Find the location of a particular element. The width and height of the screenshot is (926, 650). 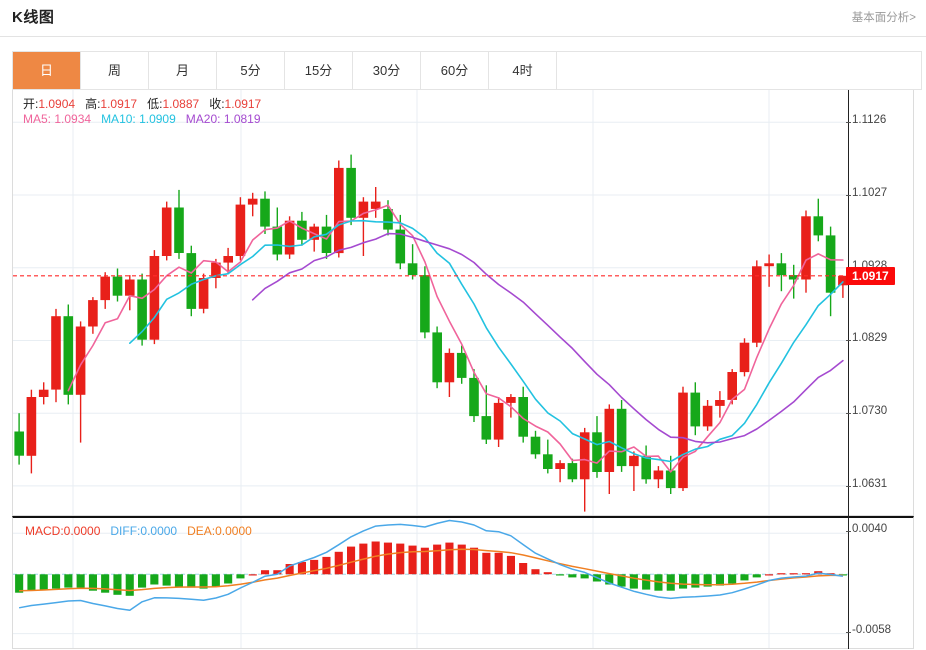

tab-1: 周 is located at coordinates (115, 70).